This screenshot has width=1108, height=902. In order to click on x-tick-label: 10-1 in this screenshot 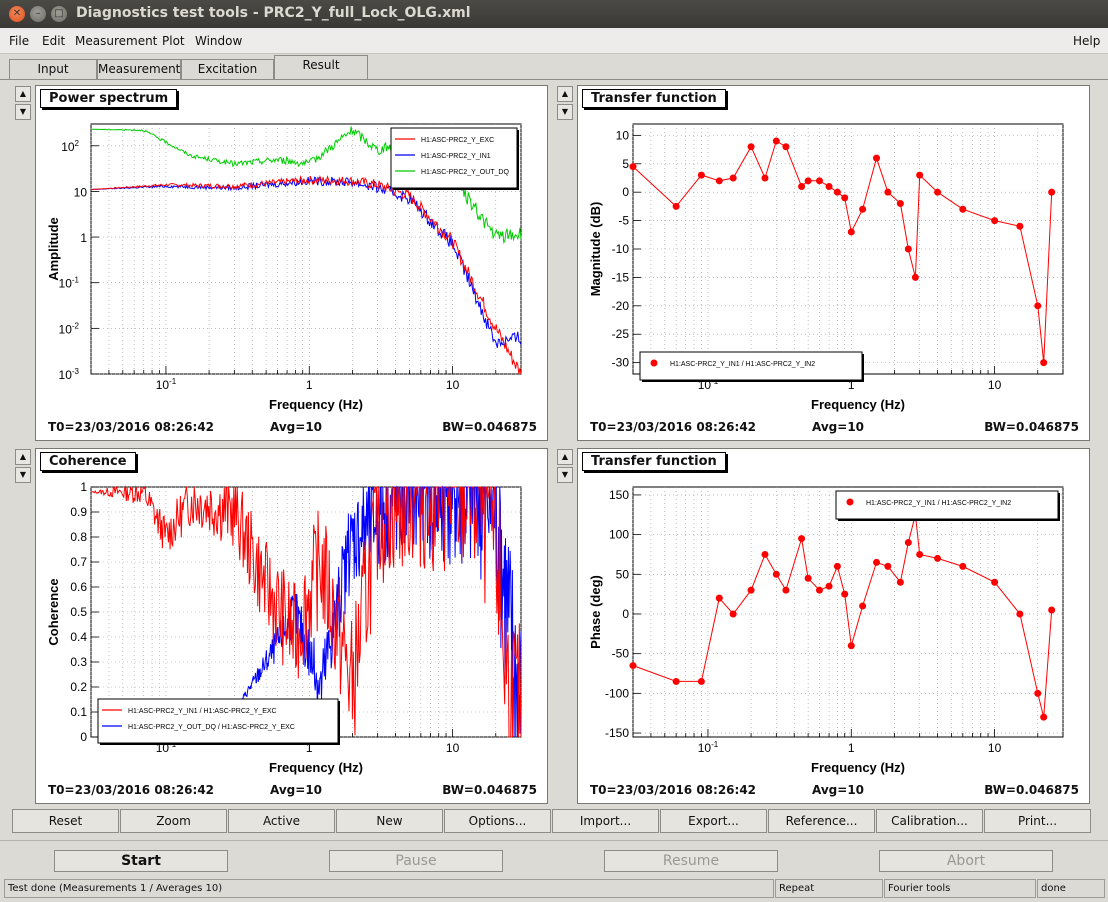, I will do `click(166, 384)`.